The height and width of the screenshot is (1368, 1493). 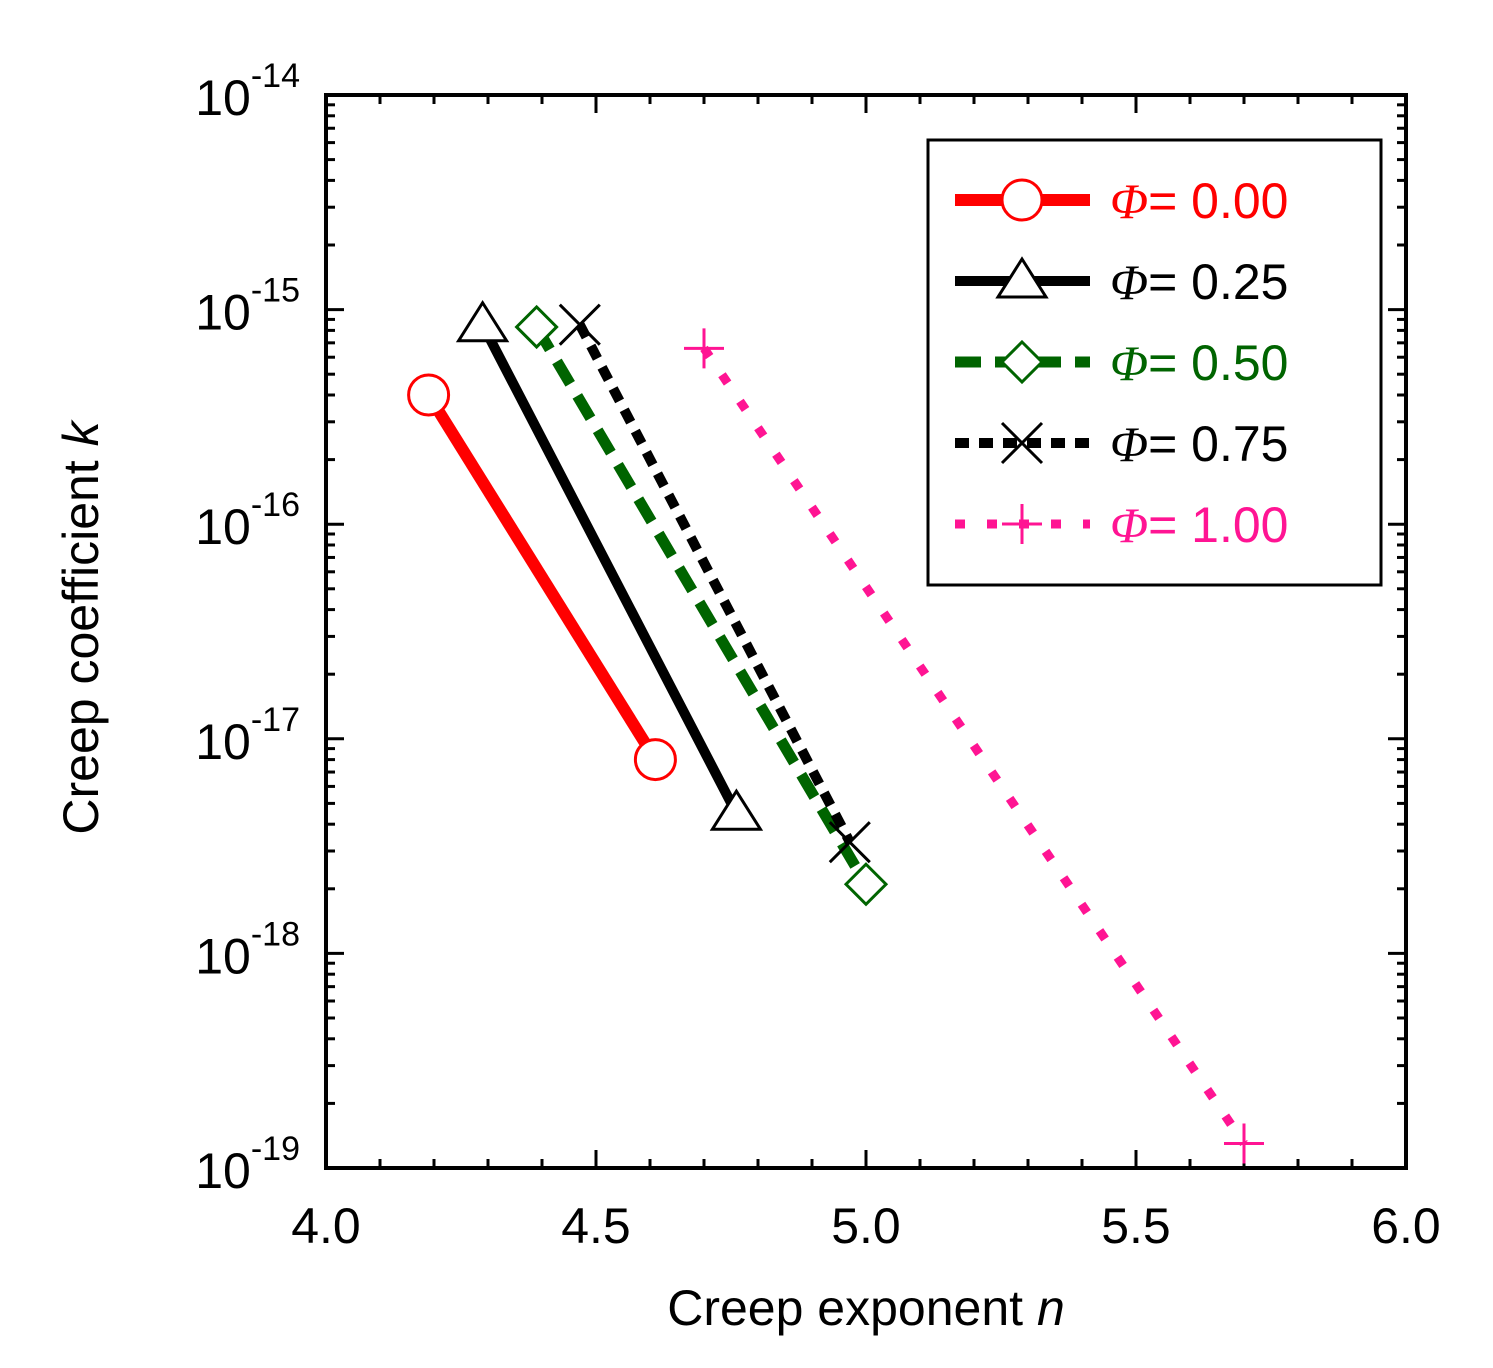 I want to click on y-tick-exponent: -19, so click(x=275, y=1149).